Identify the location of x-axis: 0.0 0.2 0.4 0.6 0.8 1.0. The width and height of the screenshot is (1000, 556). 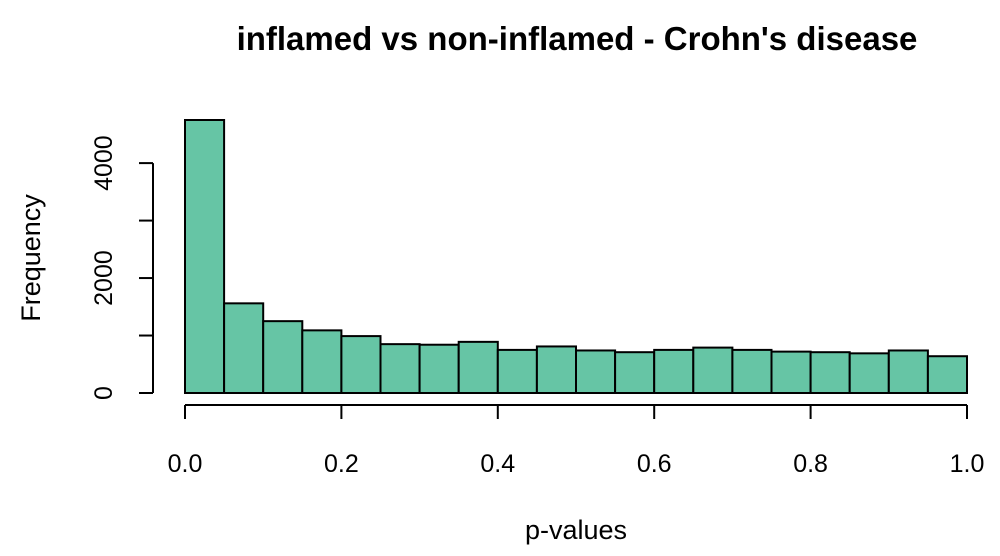
(576, 441).